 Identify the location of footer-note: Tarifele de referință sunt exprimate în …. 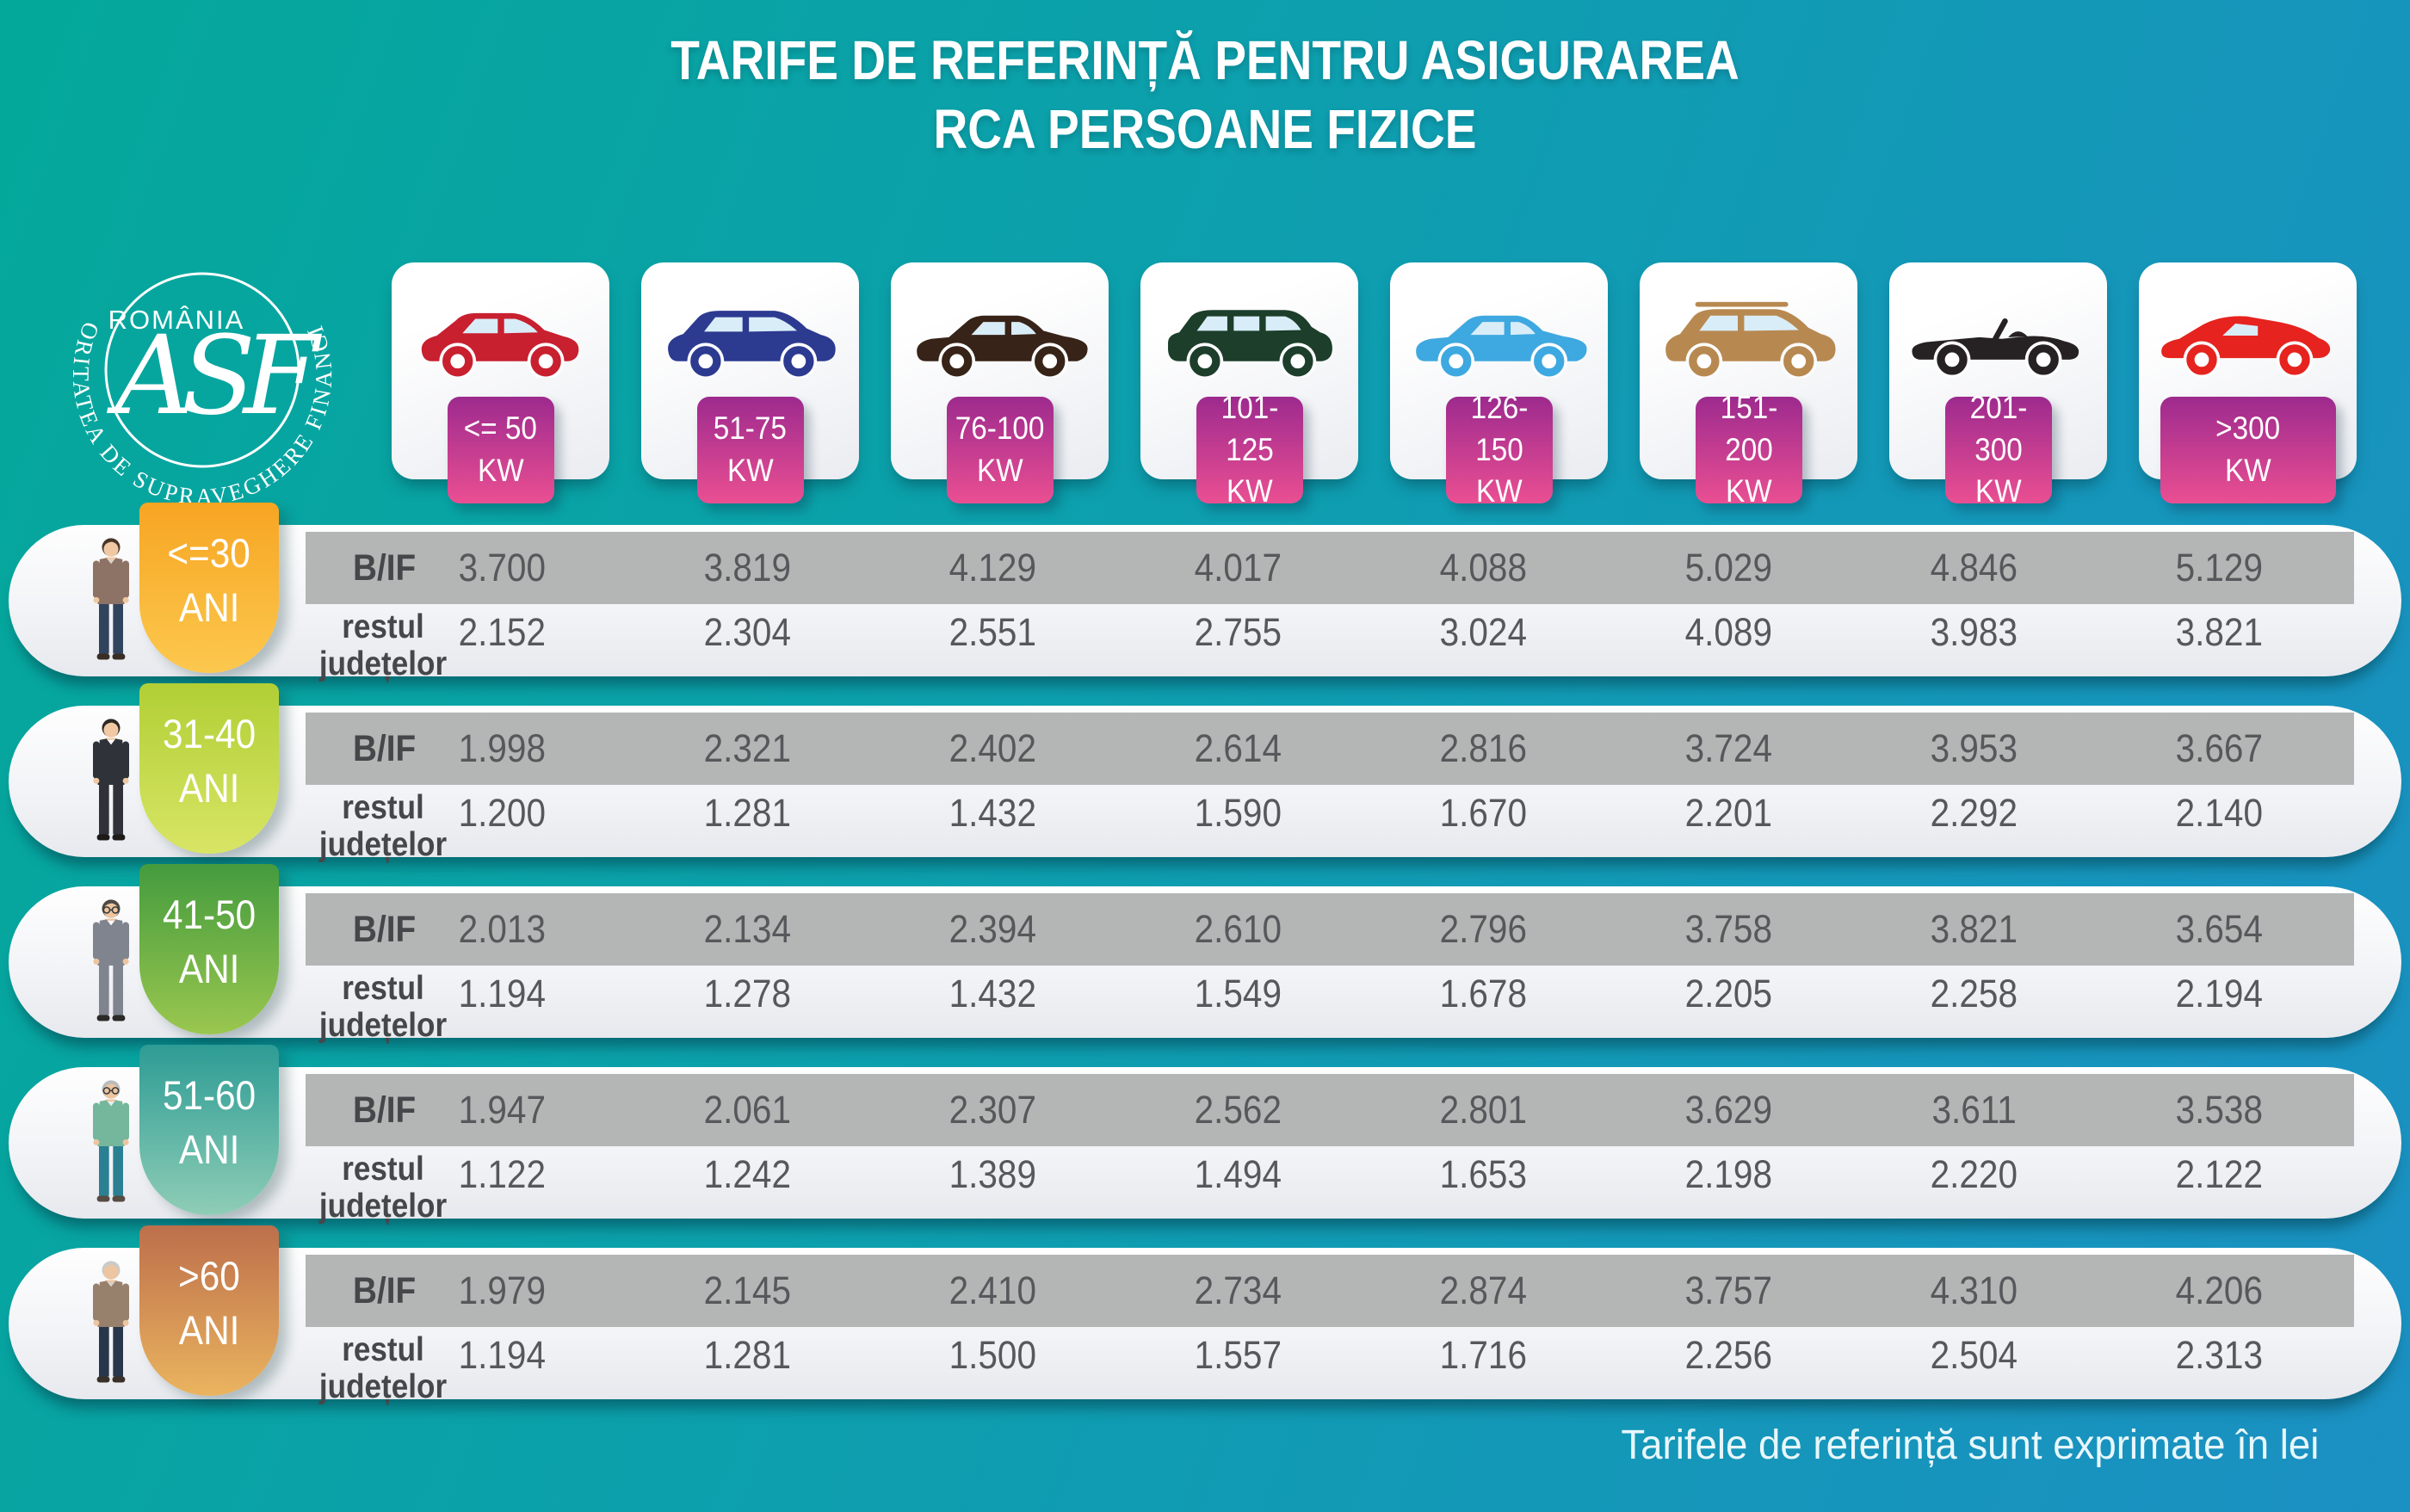
(1971, 1445).